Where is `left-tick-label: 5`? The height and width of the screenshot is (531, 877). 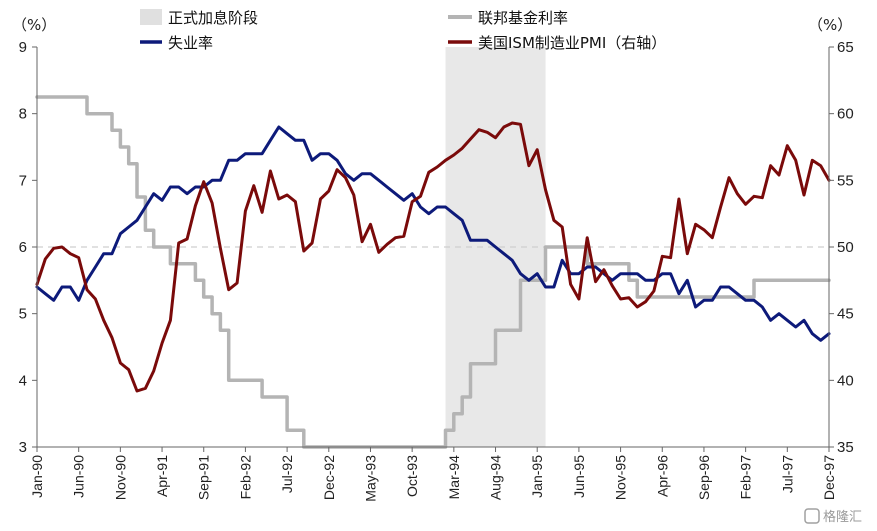 left-tick-label: 5 is located at coordinates (23, 314).